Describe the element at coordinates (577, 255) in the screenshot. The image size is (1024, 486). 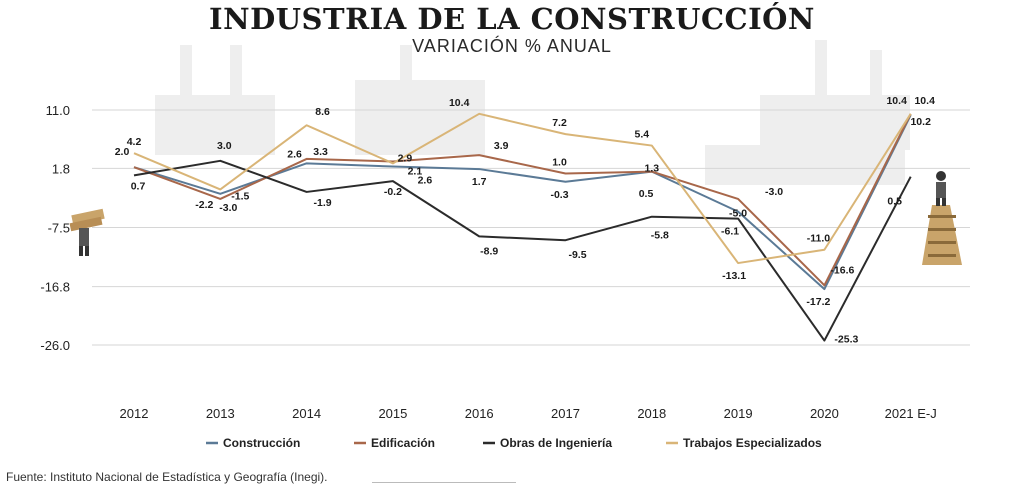
I see `data-label: -9.5` at that location.